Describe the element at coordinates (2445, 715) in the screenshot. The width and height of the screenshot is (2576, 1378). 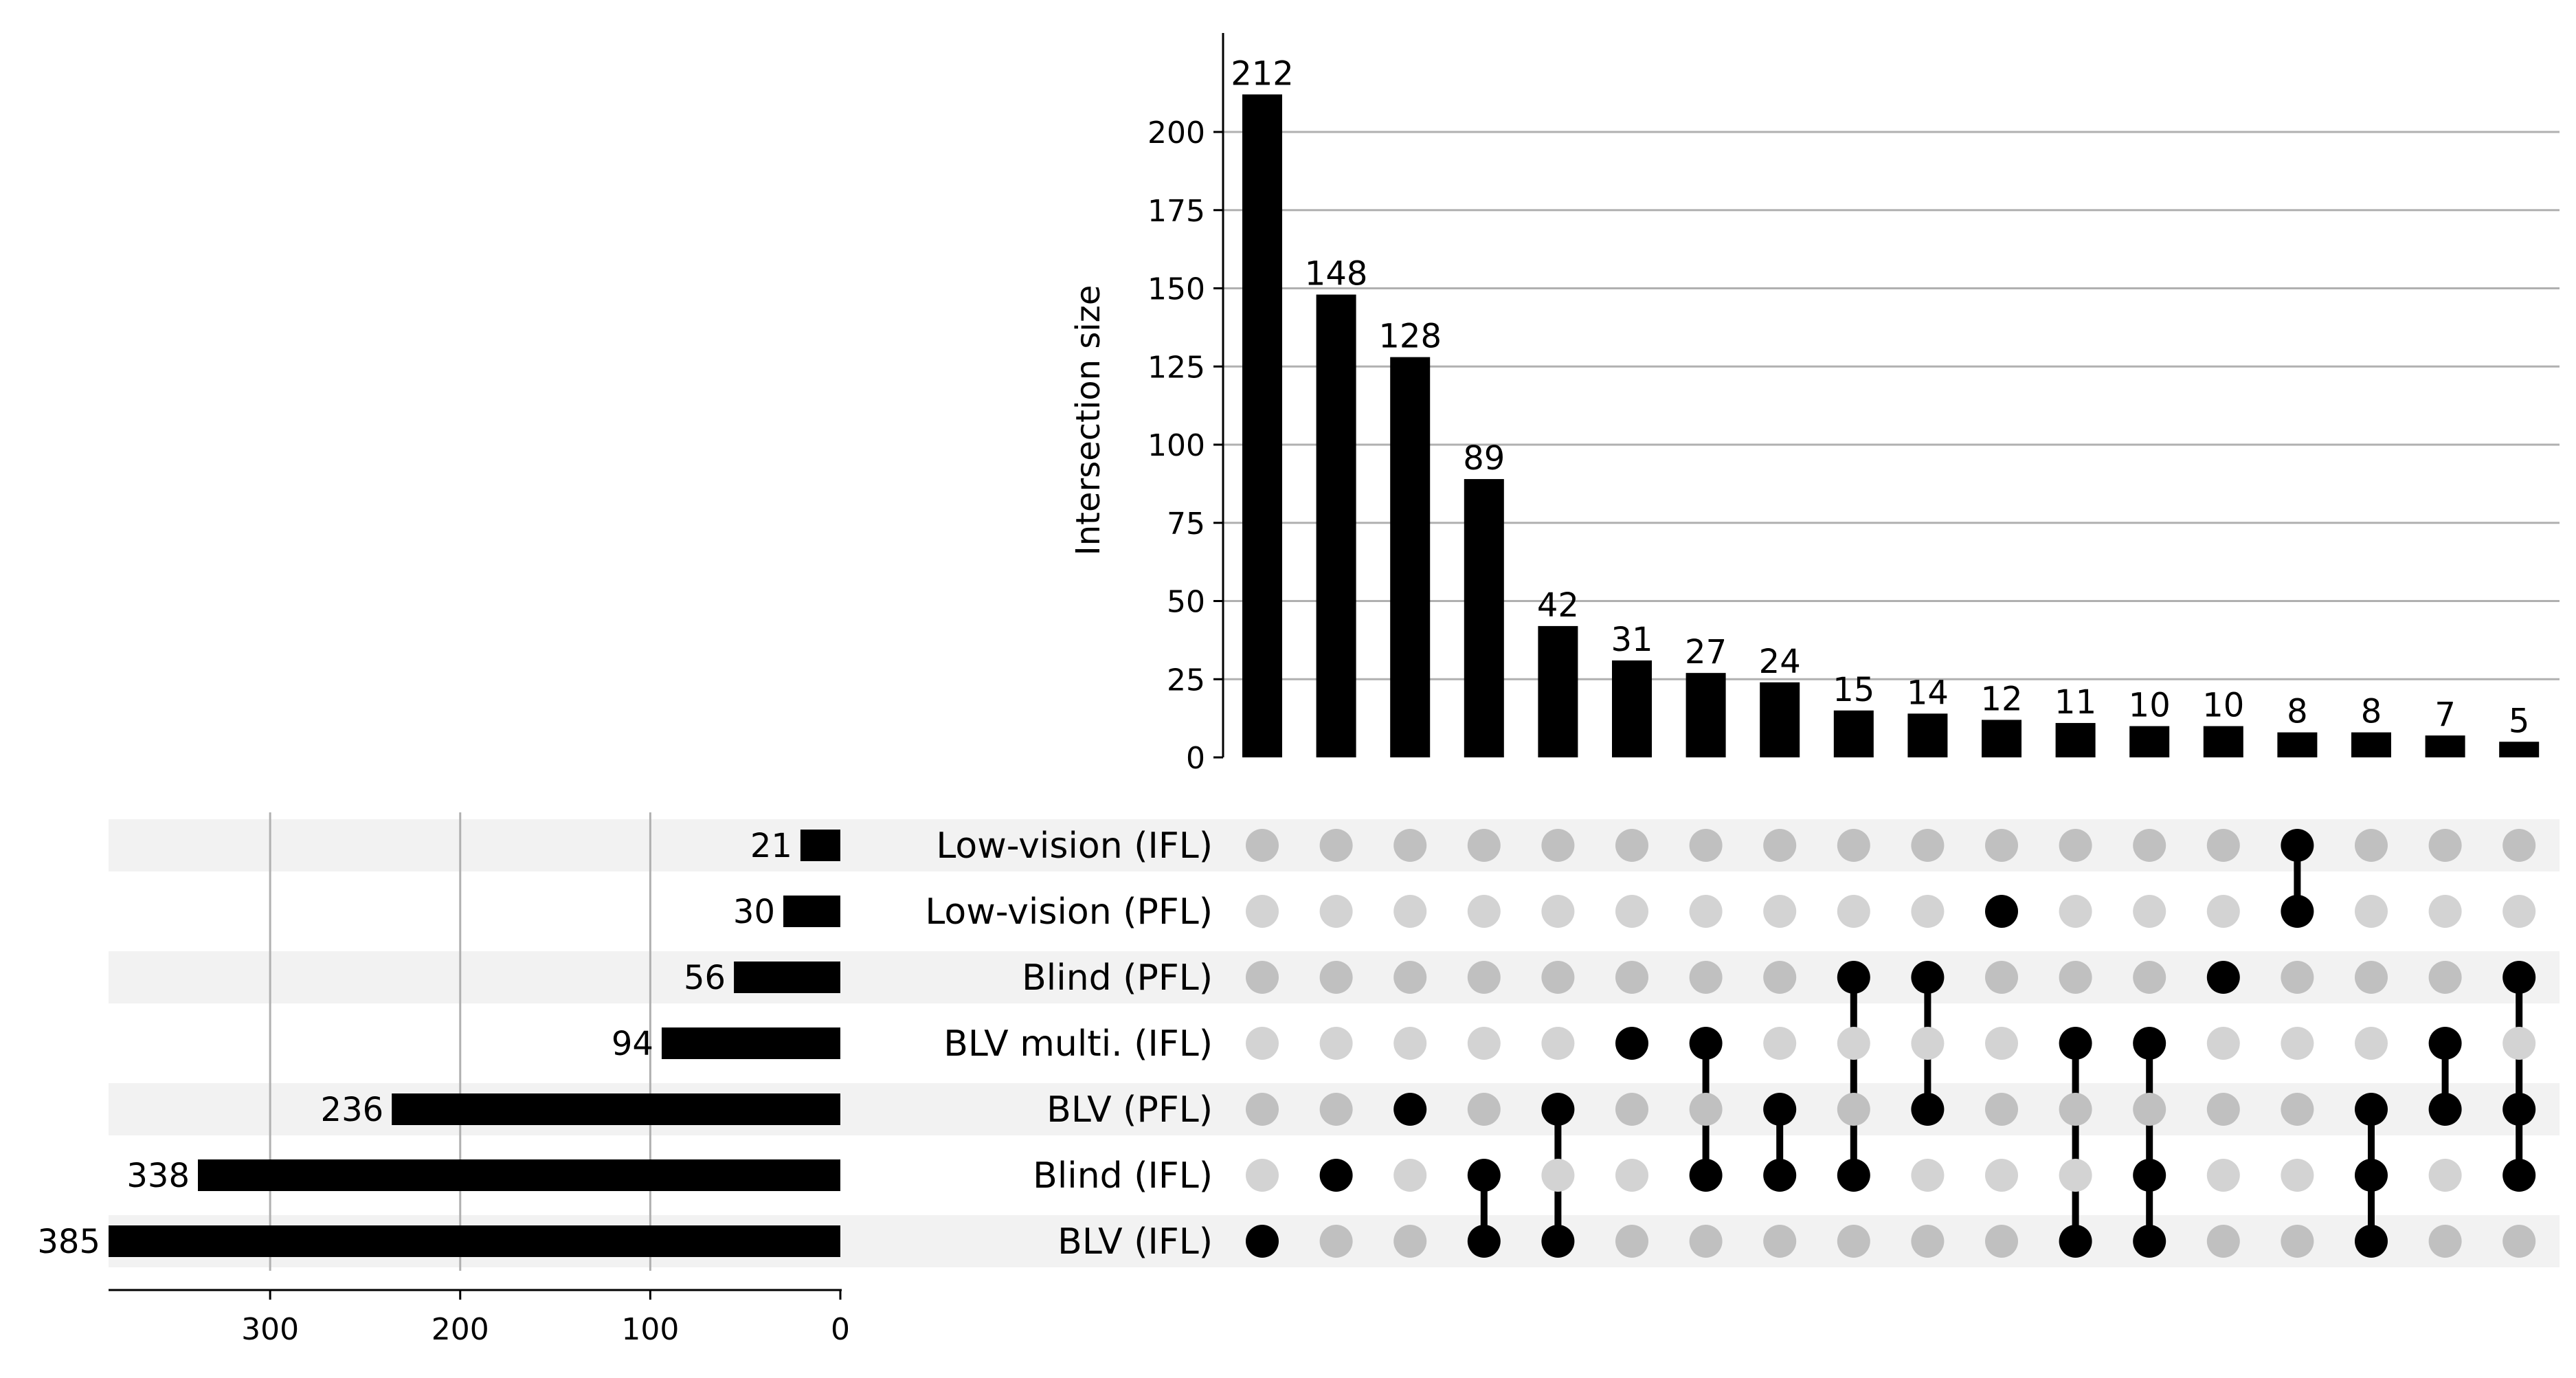
I see `intersection-bar-label: 7` at that location.